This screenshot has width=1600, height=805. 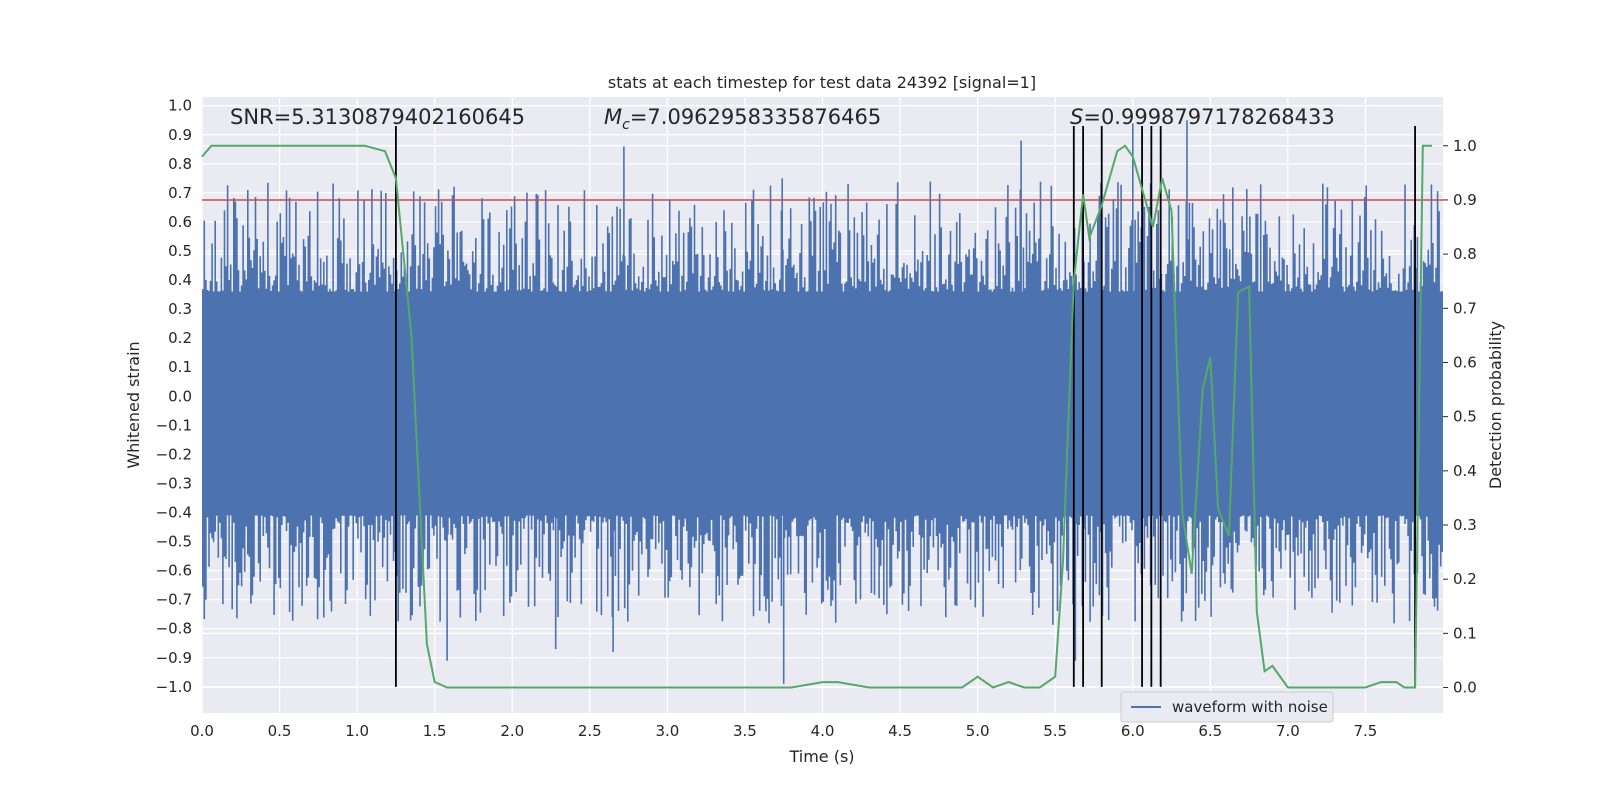 I want to click on y2-axis-label: Detection probability, so click(x=1495, y=405).